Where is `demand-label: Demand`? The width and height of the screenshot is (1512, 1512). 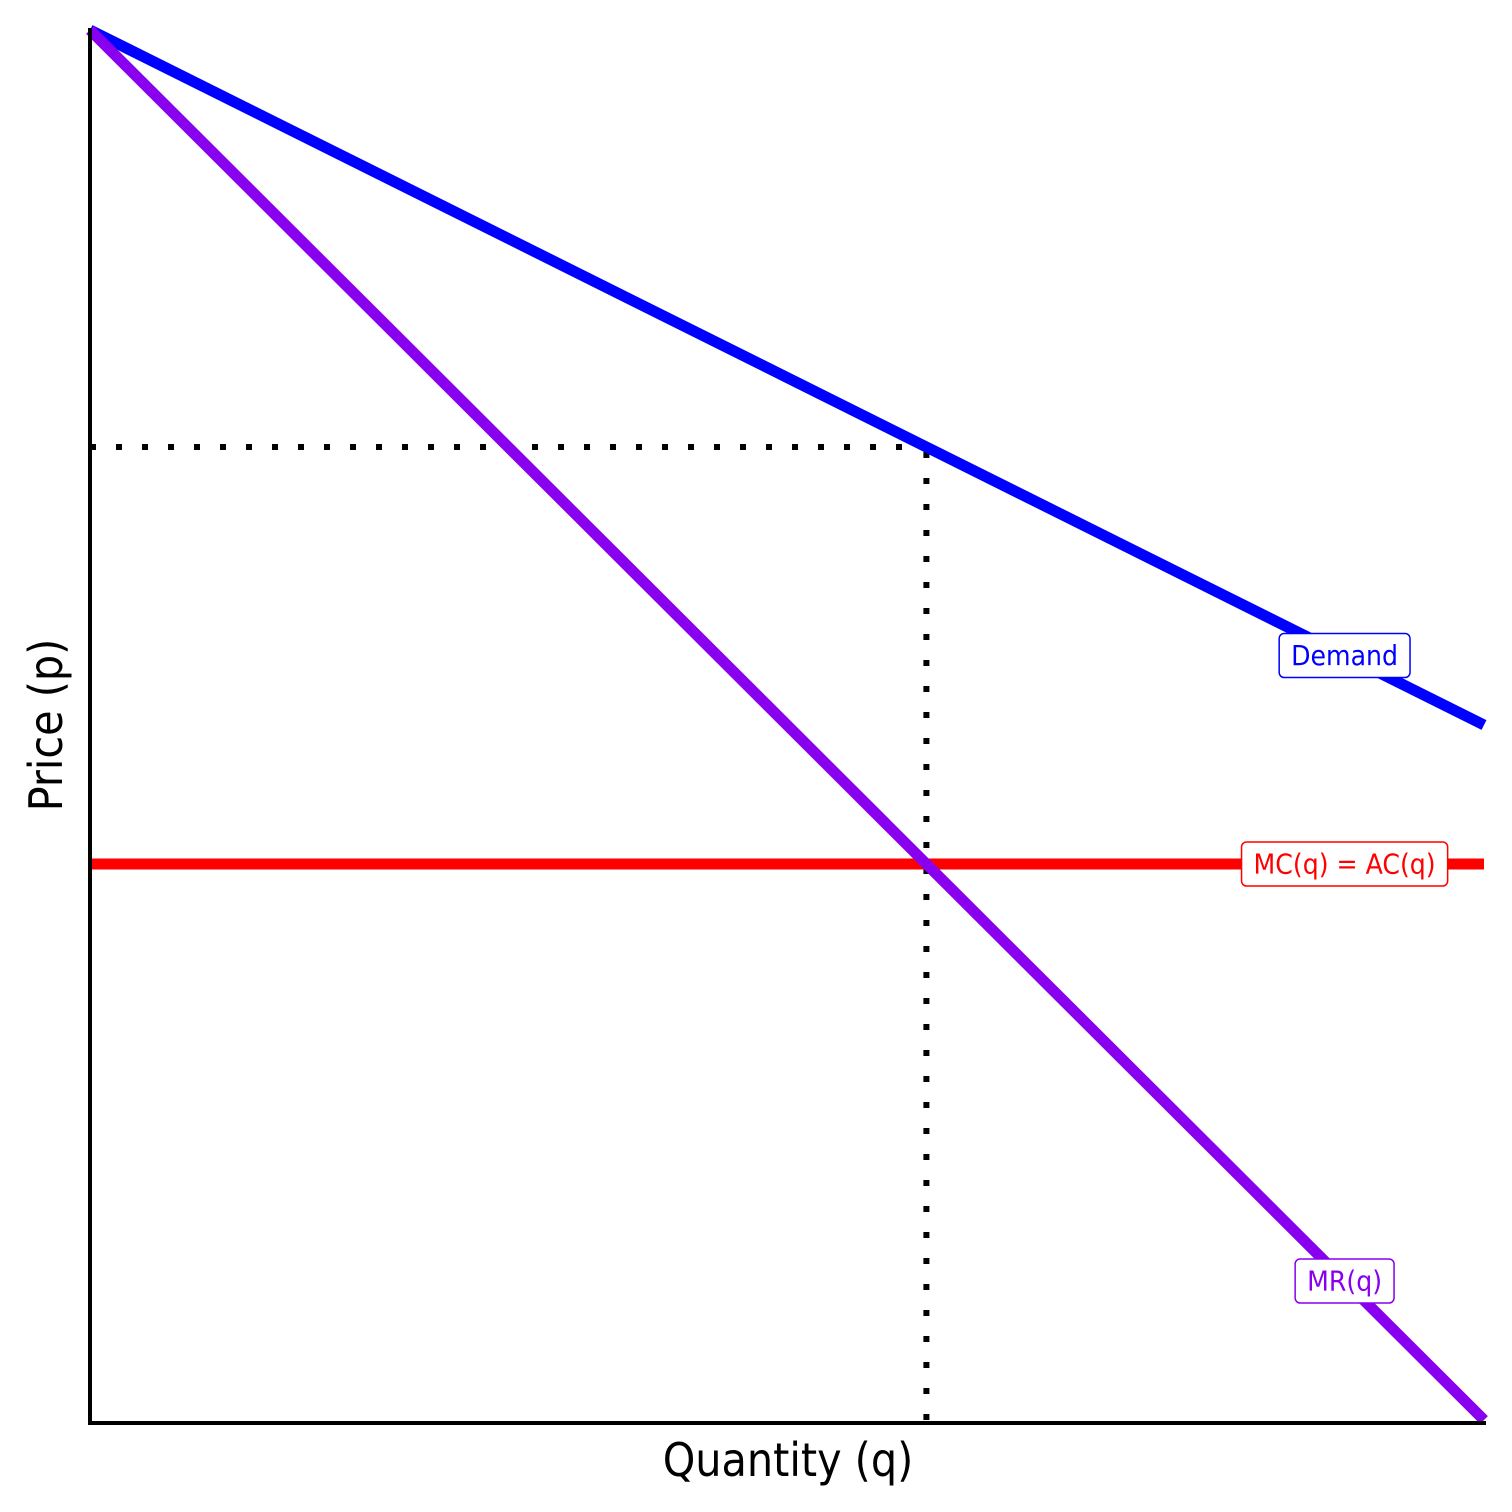
demand-label: Demand is located at coordinates (1344, 655).